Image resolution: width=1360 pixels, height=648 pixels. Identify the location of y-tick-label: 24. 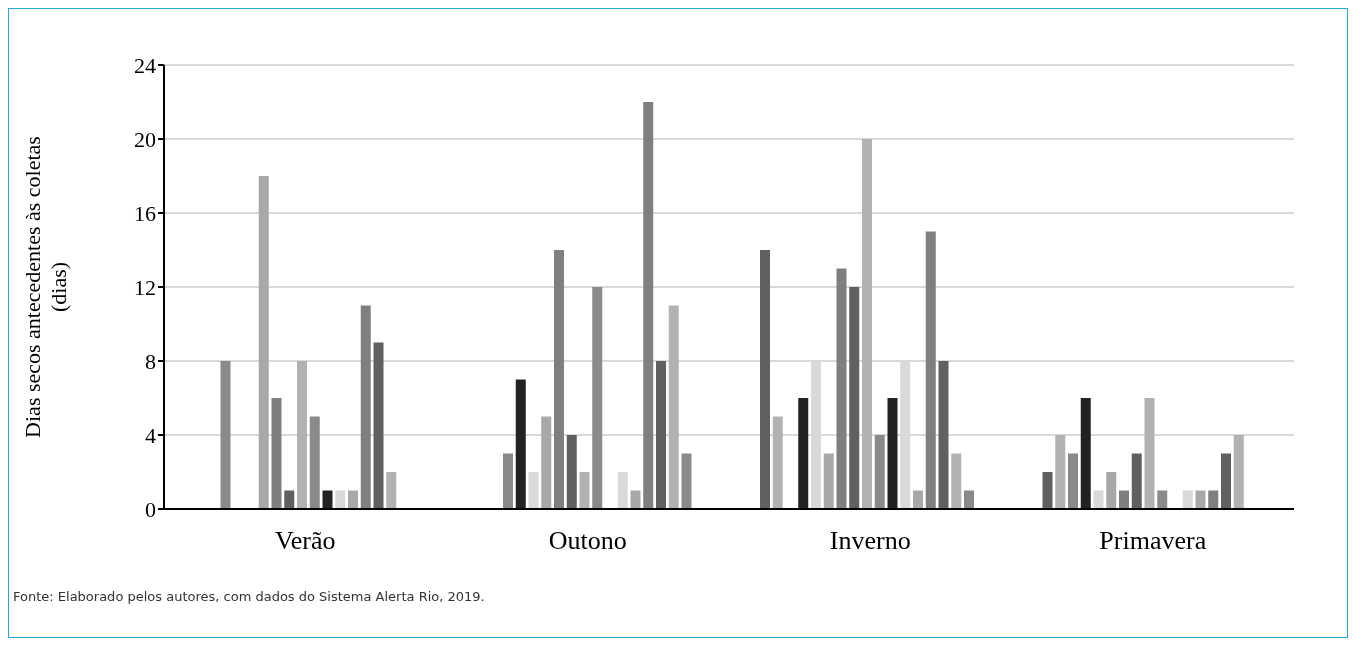
(145, 65).